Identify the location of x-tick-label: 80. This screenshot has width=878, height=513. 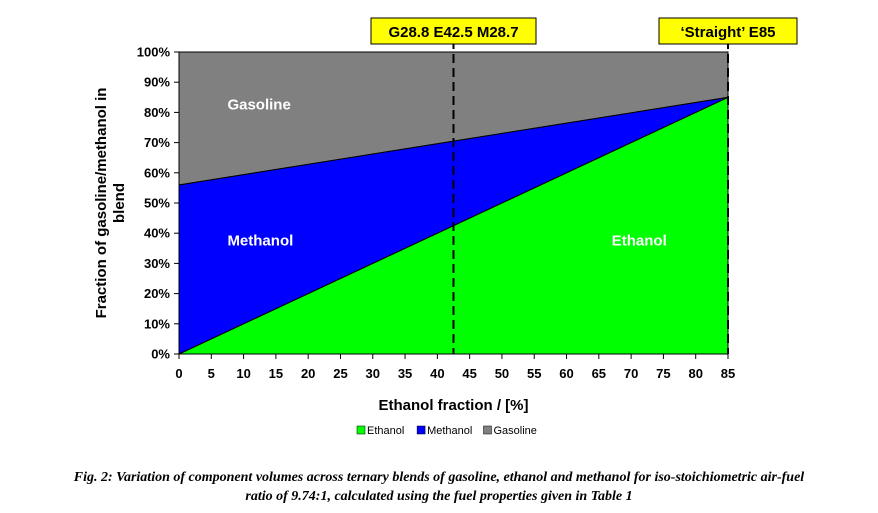
(695, 373).